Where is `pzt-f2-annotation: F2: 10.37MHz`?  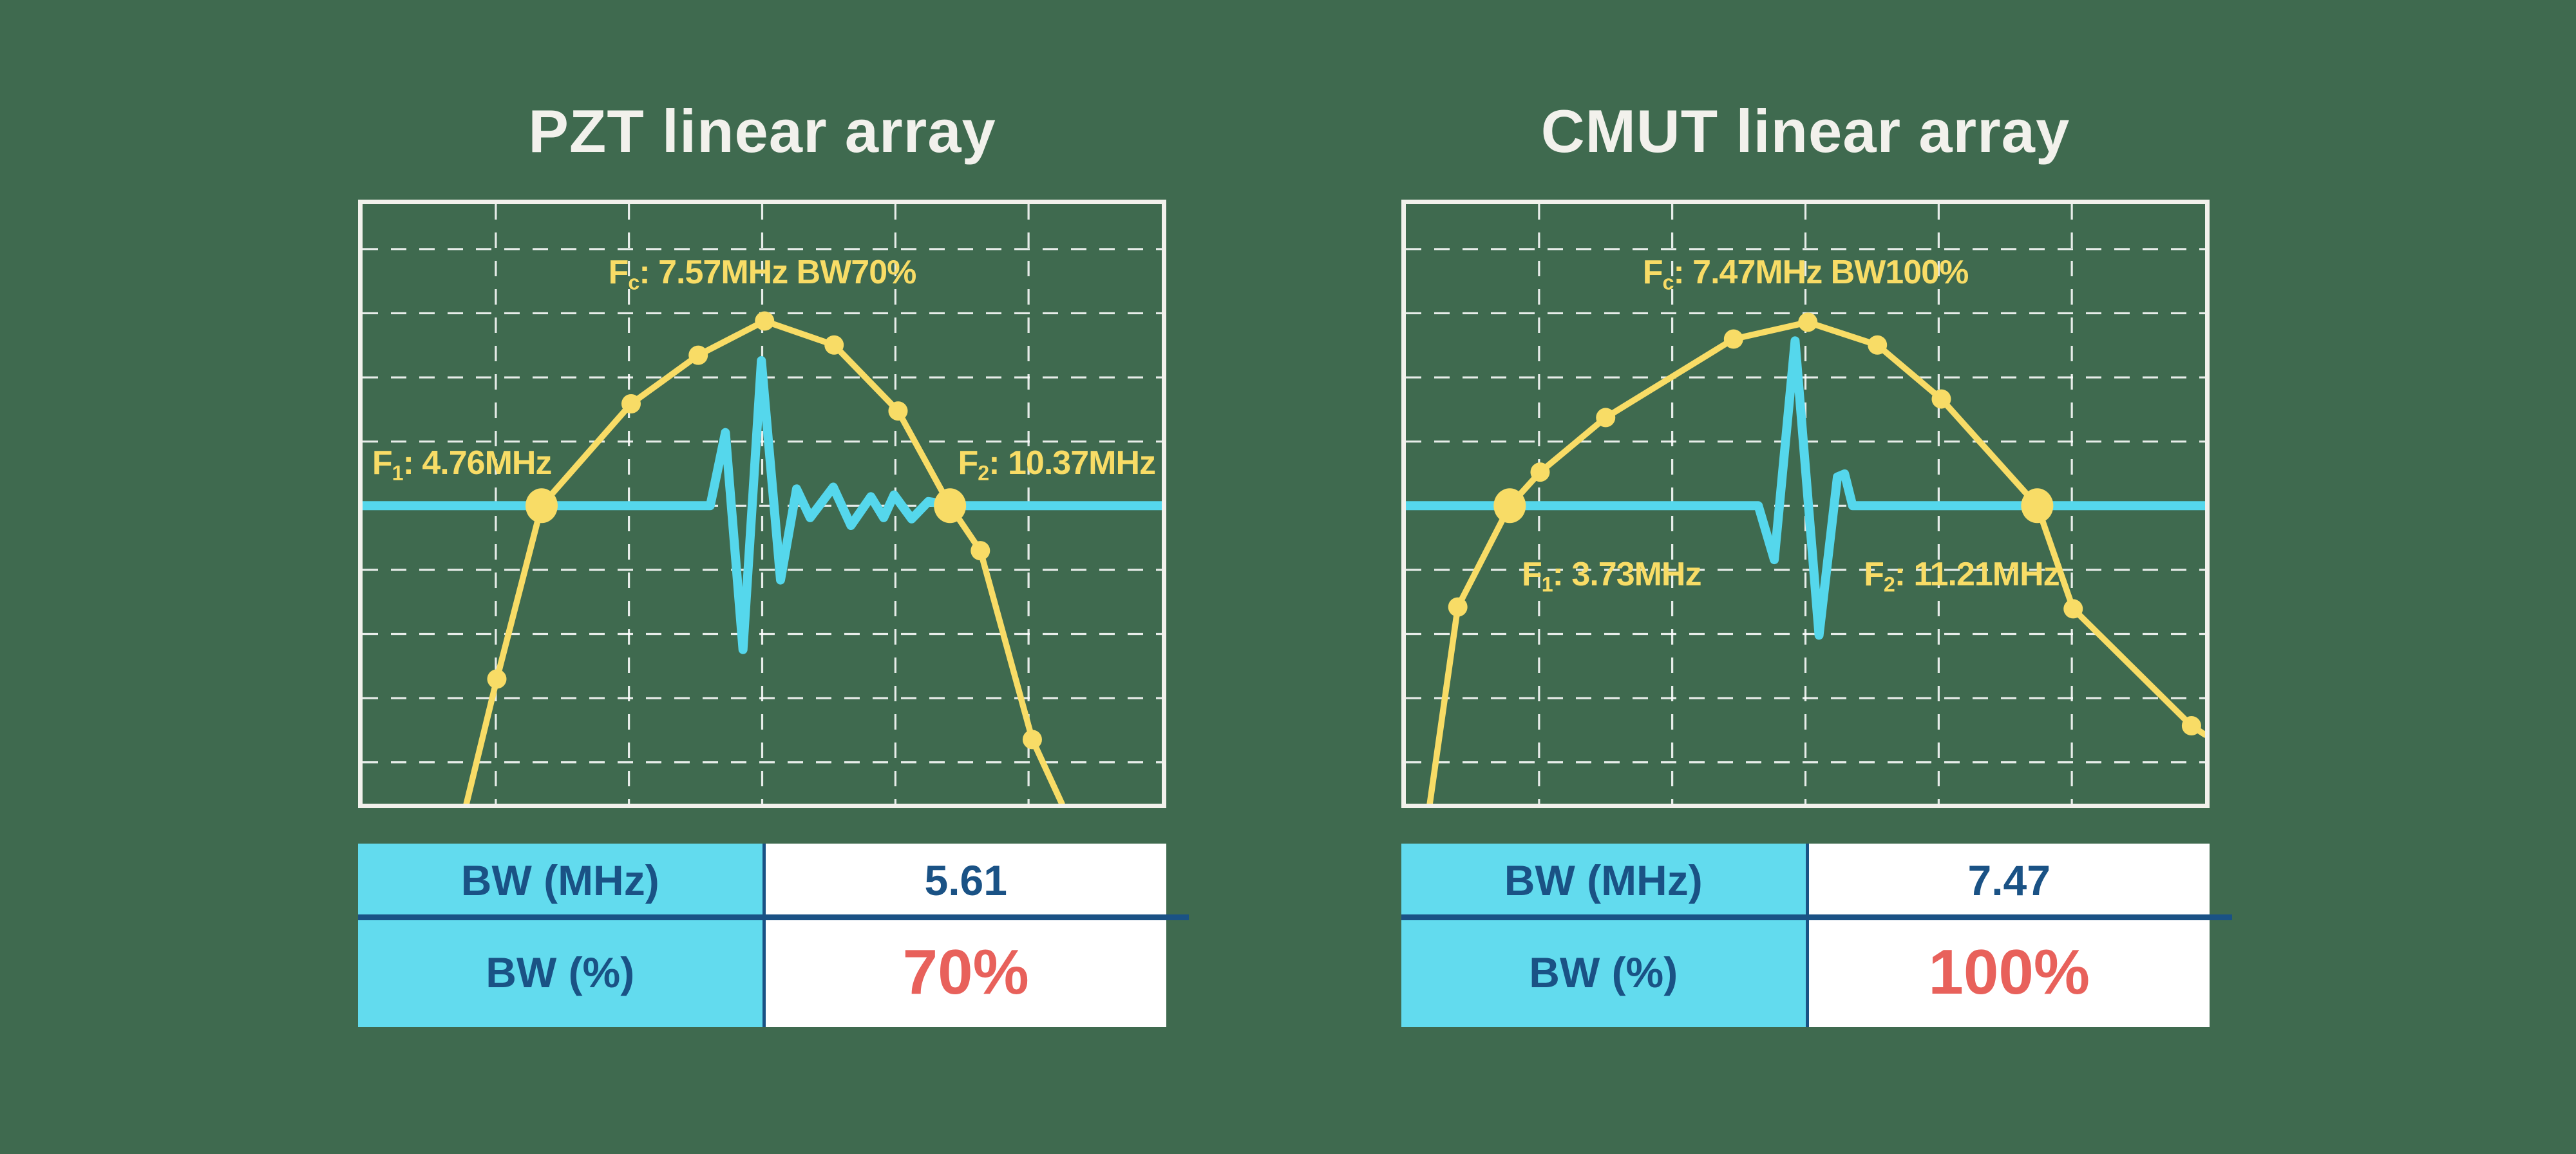
pzt-f2-annotation: F2: 10.37MHz is located at coordinates (1057, 465).